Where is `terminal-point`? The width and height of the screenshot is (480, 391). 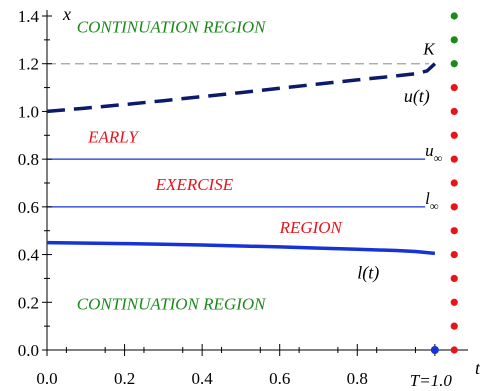 terminal-point is located at coordinates (434, 350).